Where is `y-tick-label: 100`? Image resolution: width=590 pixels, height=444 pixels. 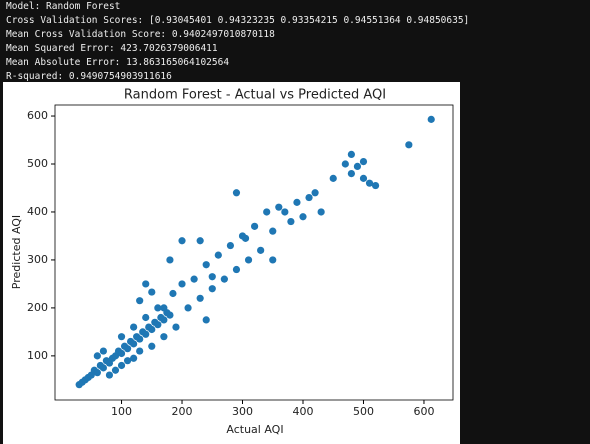
y-tick-label: 100 is located at coordinates (37, 355).